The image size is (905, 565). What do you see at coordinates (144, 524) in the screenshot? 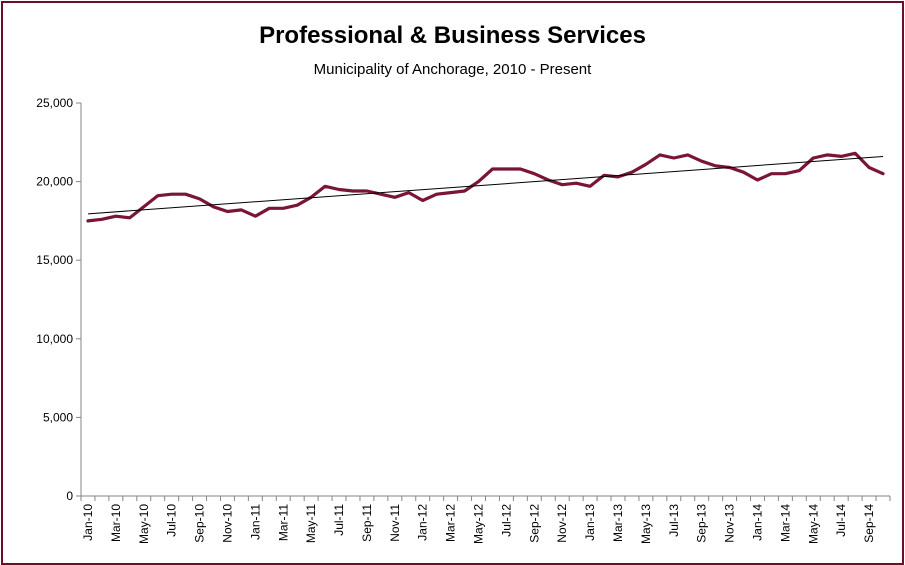
I see `x-tick-label: May-10` at bounding box center [144, 524].